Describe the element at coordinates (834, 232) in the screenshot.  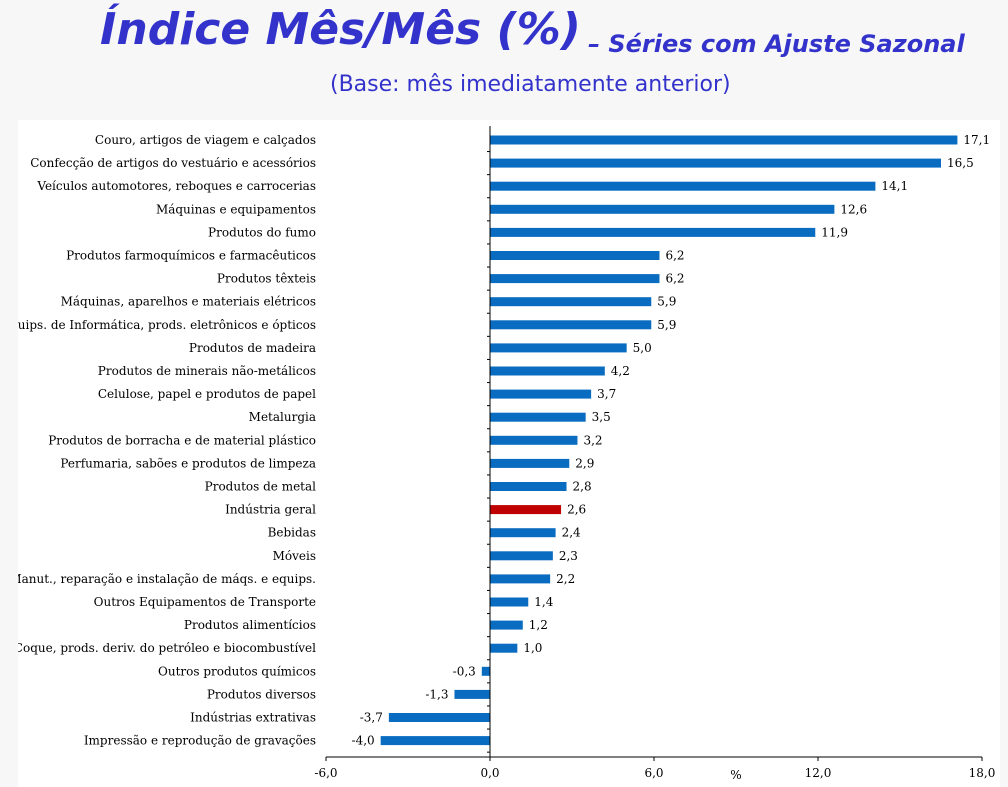
I see `value-label: 11,9` at that location.